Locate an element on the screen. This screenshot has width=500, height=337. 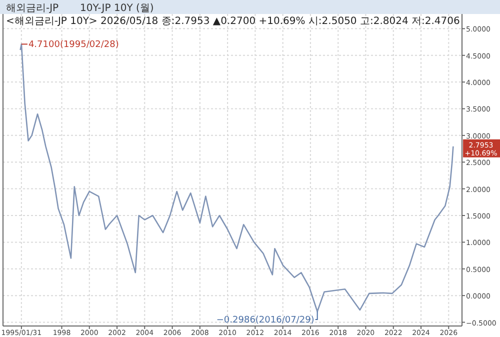
chart-subtitle: 10Y-JP 10Y (월) is located at coordinates (117, 8).